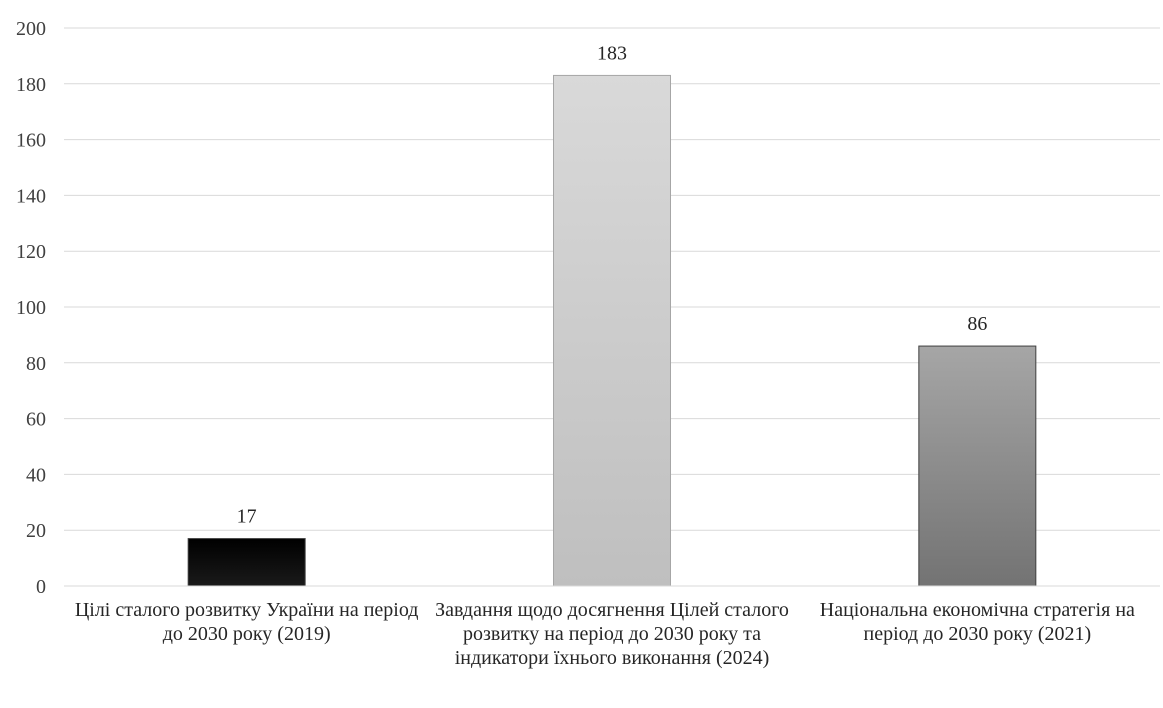  I want to click on y-tick-label: 200, so click(31, 29).